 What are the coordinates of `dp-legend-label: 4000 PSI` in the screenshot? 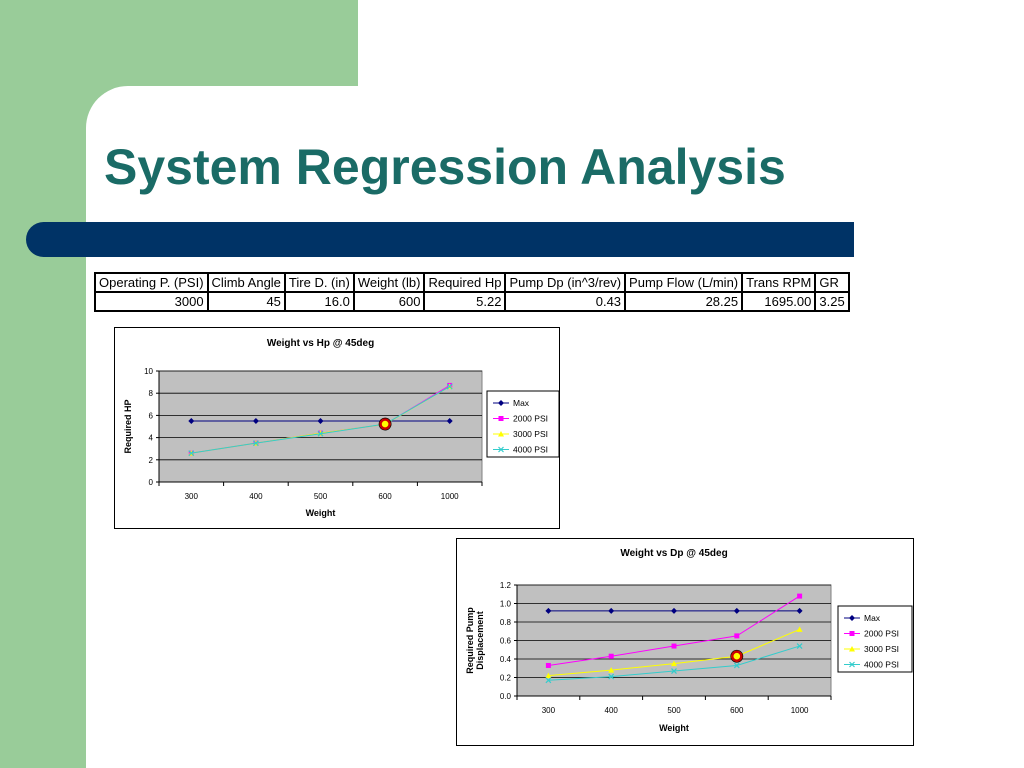 It's located at (881, 665).